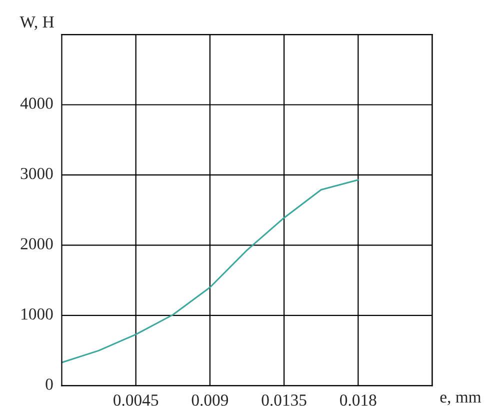 The height and width of the screenshot is (406, 494). Describe the element at coordinates (284, 400) in the screenshot. I see `x-tick-label: 0.0135` at that location.